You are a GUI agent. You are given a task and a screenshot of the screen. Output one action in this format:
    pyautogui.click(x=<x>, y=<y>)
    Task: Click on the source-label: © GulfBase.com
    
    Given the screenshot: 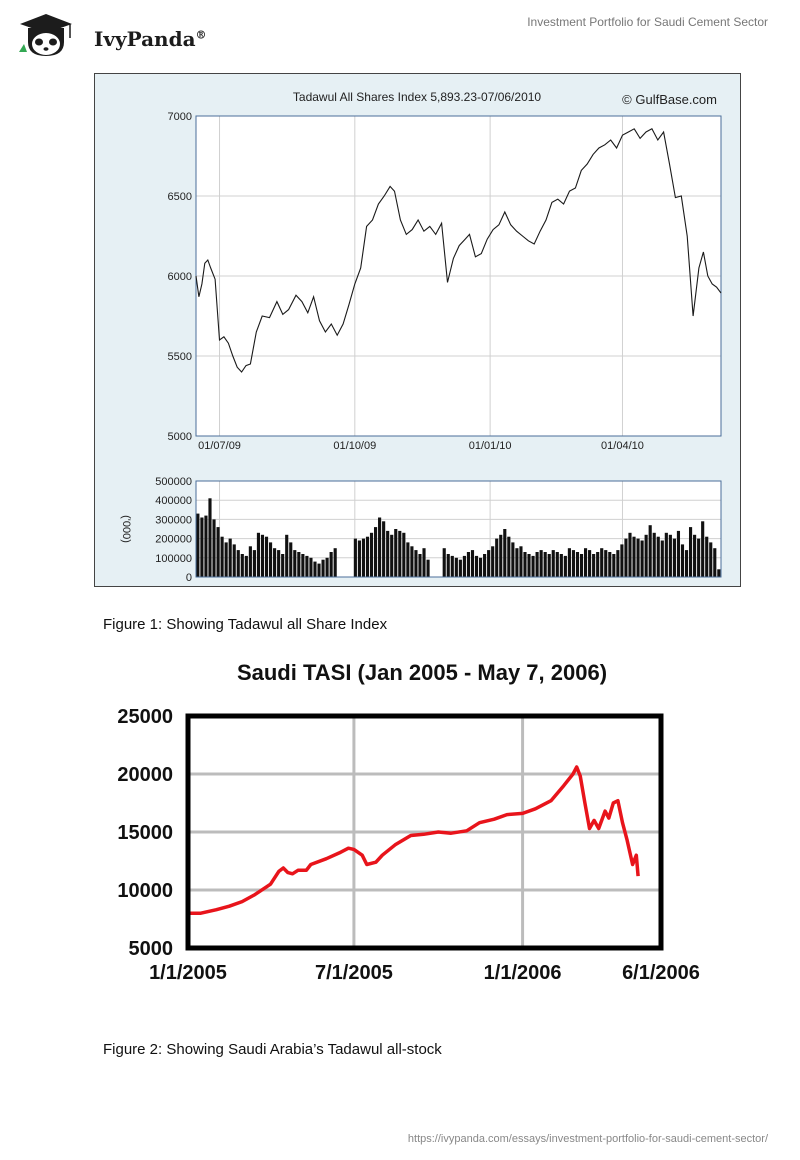 What is the action you would take?
    pyautogui.click(x=669, y=99)
    